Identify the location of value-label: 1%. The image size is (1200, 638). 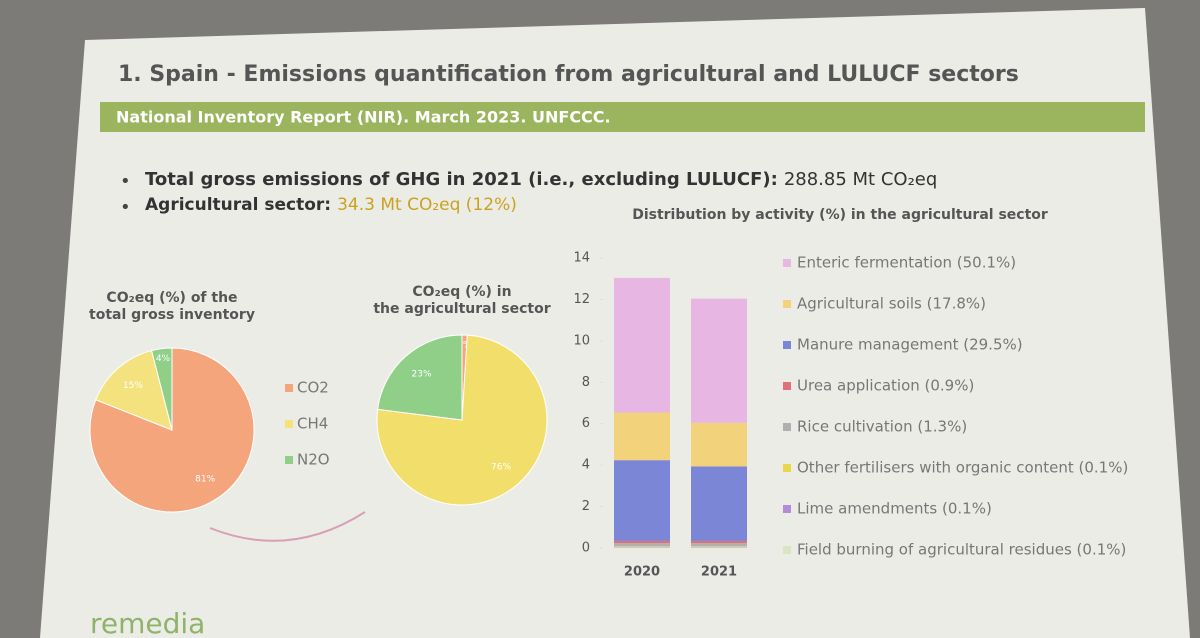
(464, 346).